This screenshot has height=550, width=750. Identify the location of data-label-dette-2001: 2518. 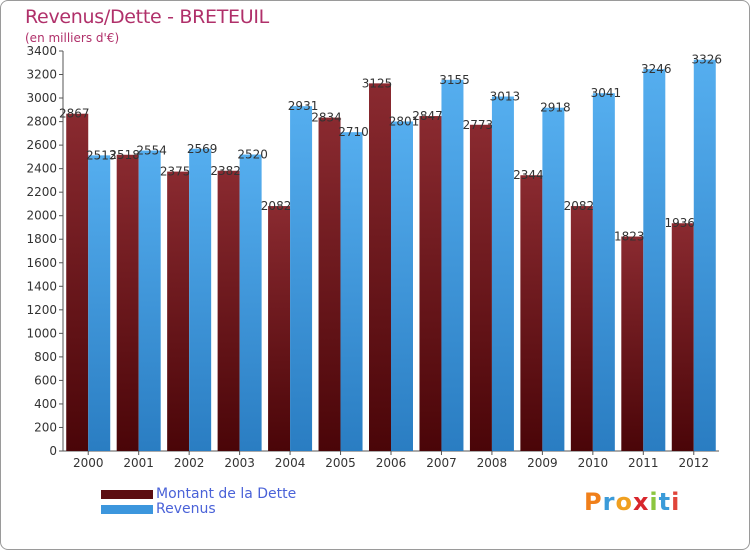
(124, 155).